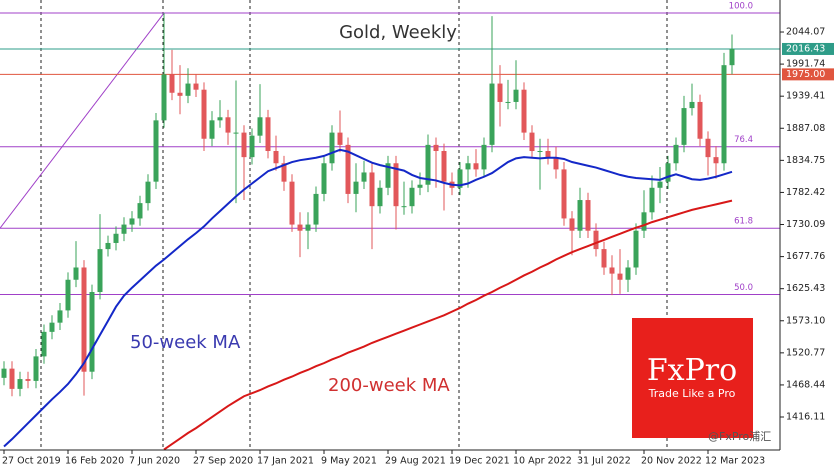  What do you see at coordinates (31, 461) in the screenshot?
I see `x-tick-label: 27 Oct 2019` at bounding box center [31, 461].